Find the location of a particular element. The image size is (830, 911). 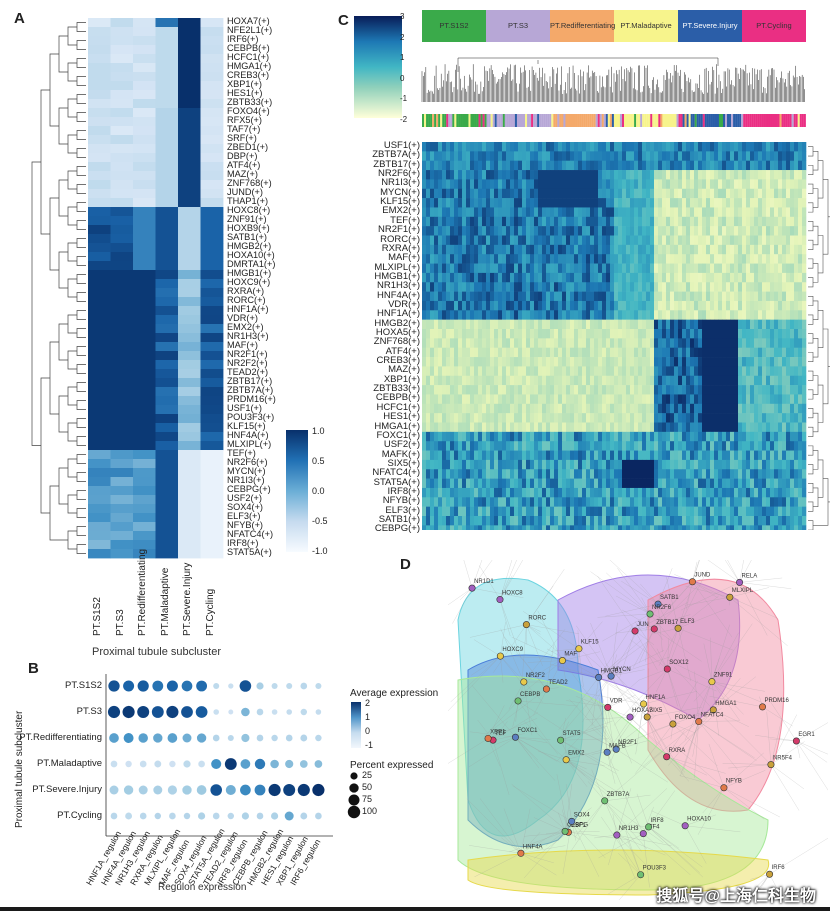

panel-a-col-label: PT.S3 is located at coordinates (120, 622).